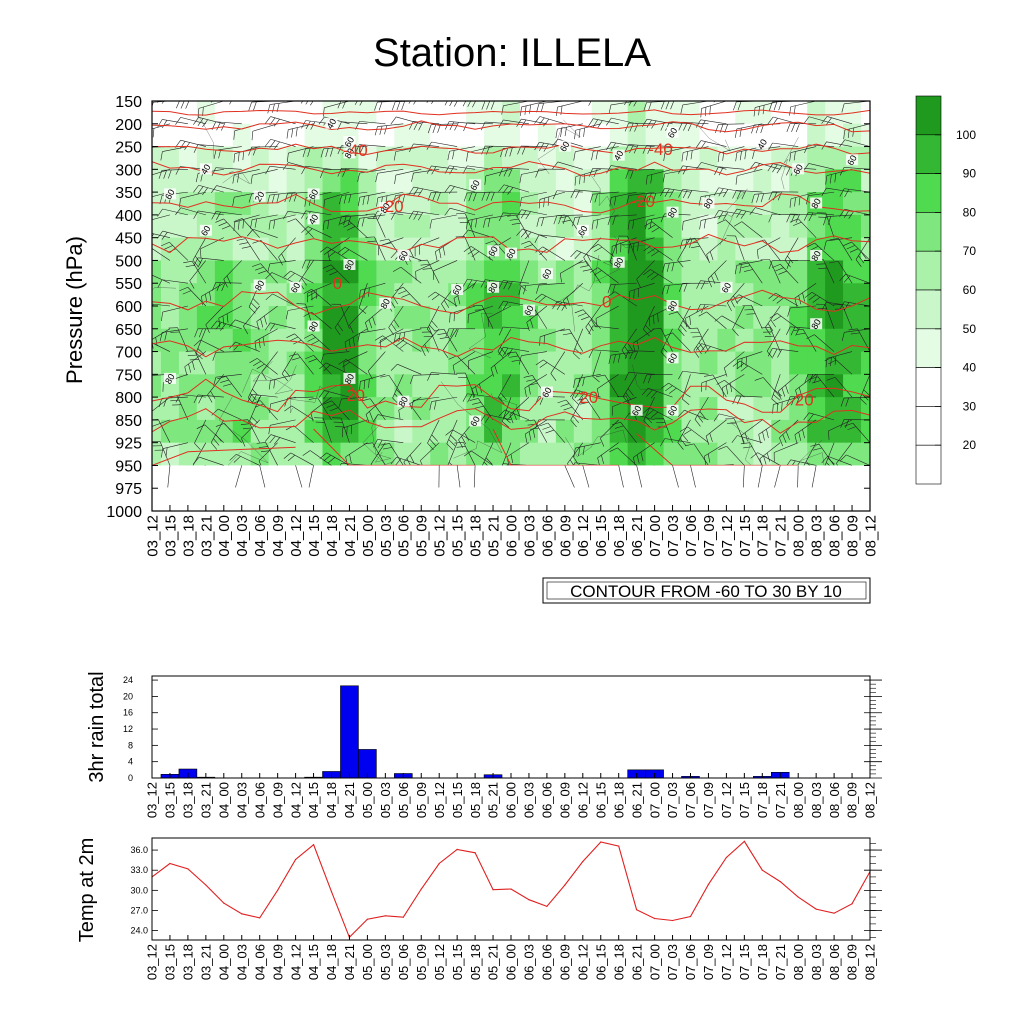 This screenshot has height=1024, width=1024. I want to click on humidity-contour-label: 80, so click(673, 306).